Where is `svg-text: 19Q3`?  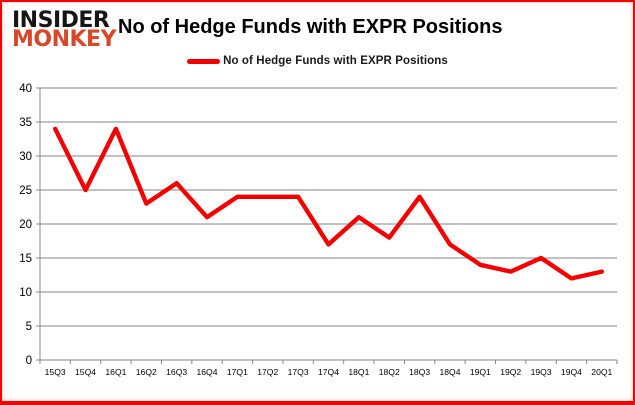 svg-text: 19Q3 is located at coordinates (541, 372).